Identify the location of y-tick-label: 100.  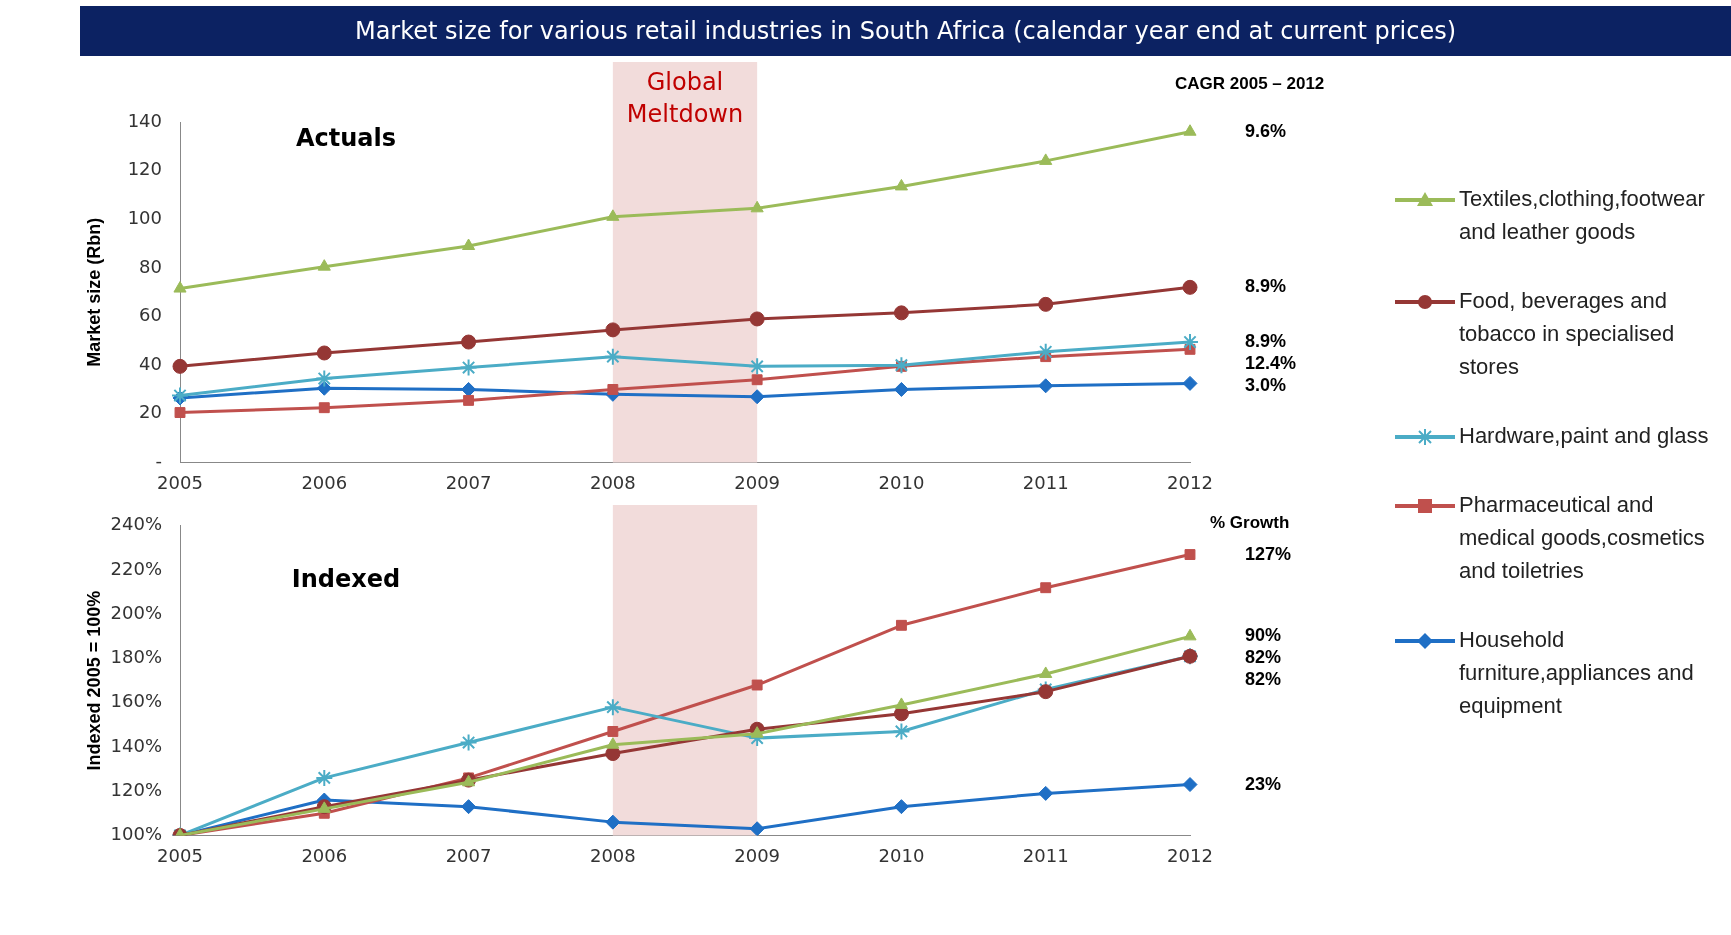
(144, 217).